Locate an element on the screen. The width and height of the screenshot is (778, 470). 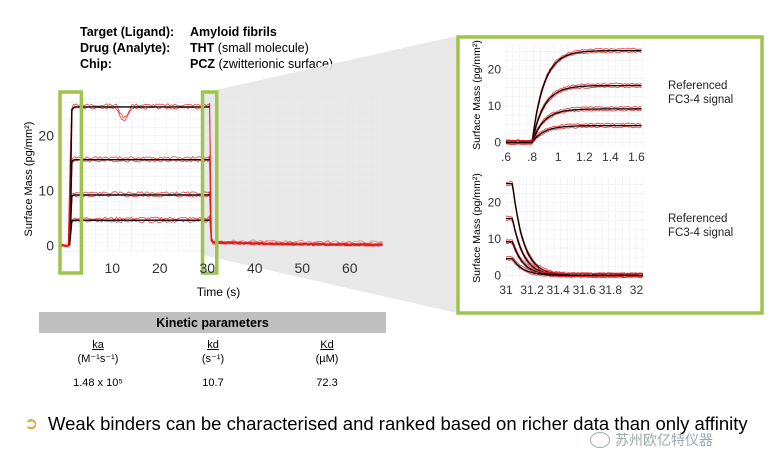
chip-note: (zwitterionic surface) is located at coordinates (276, 64).